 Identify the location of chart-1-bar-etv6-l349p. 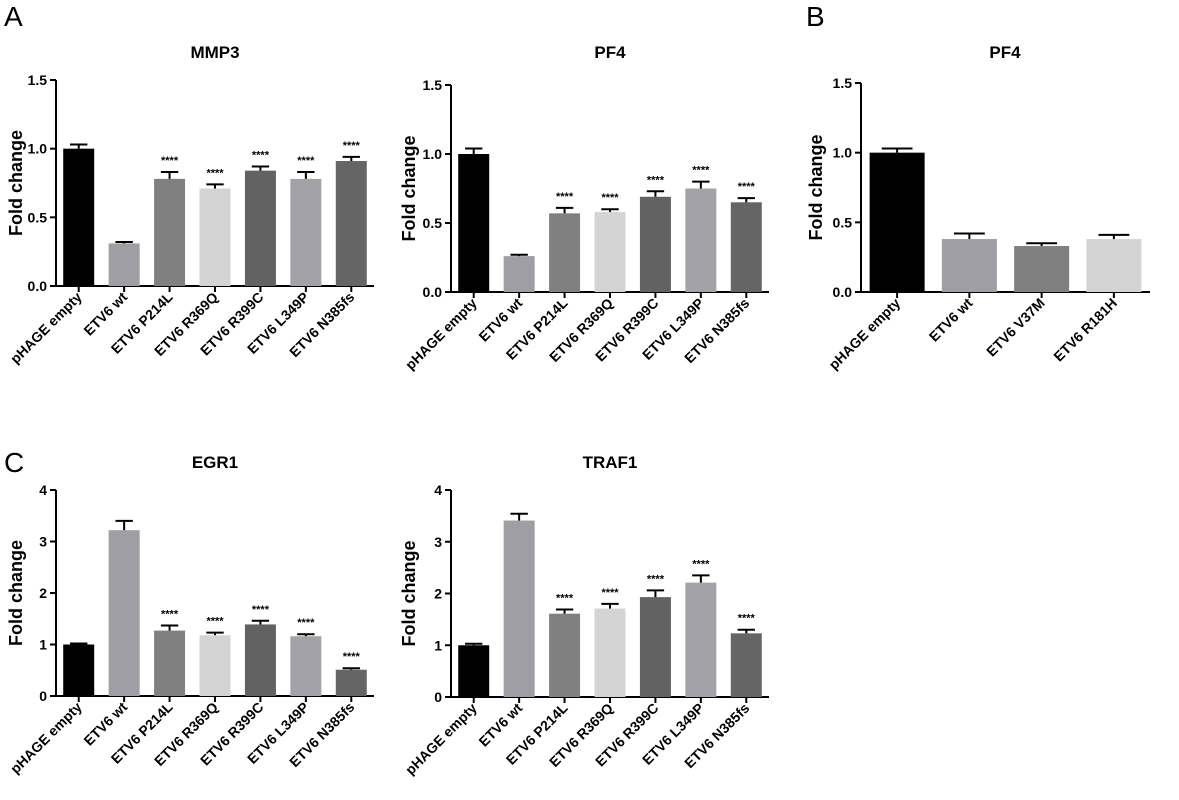
(306, 232).